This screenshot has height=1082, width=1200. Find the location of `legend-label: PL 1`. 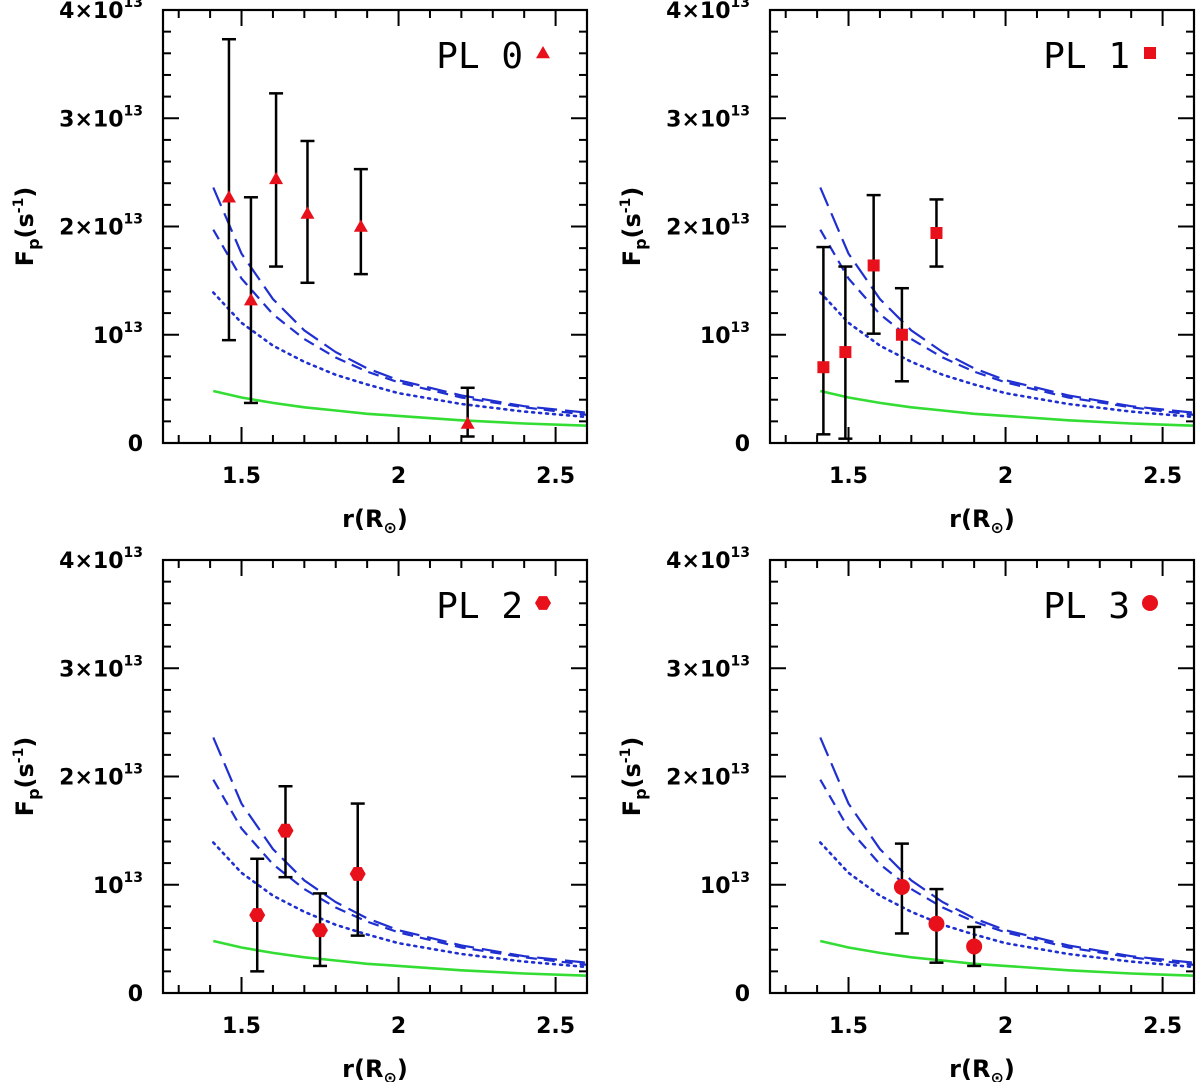

legend-label: PL 1 is located at coordinates (1086, 56).